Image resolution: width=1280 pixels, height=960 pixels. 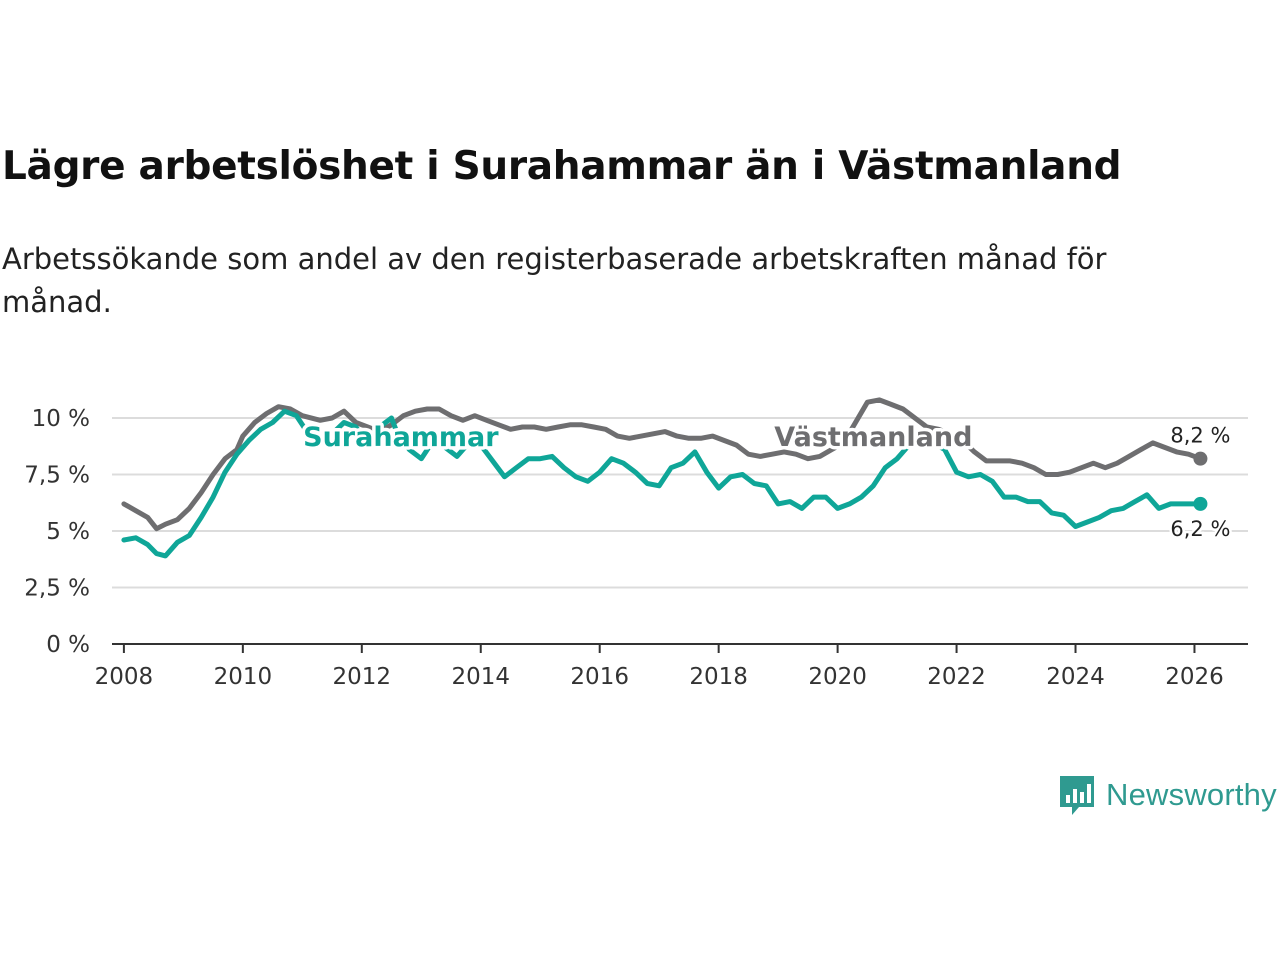 What do you see at coordinates (1200, 529) in the screenshot?
I see `end-value-label: 6,2 %` at bounding box center [1200, 529].